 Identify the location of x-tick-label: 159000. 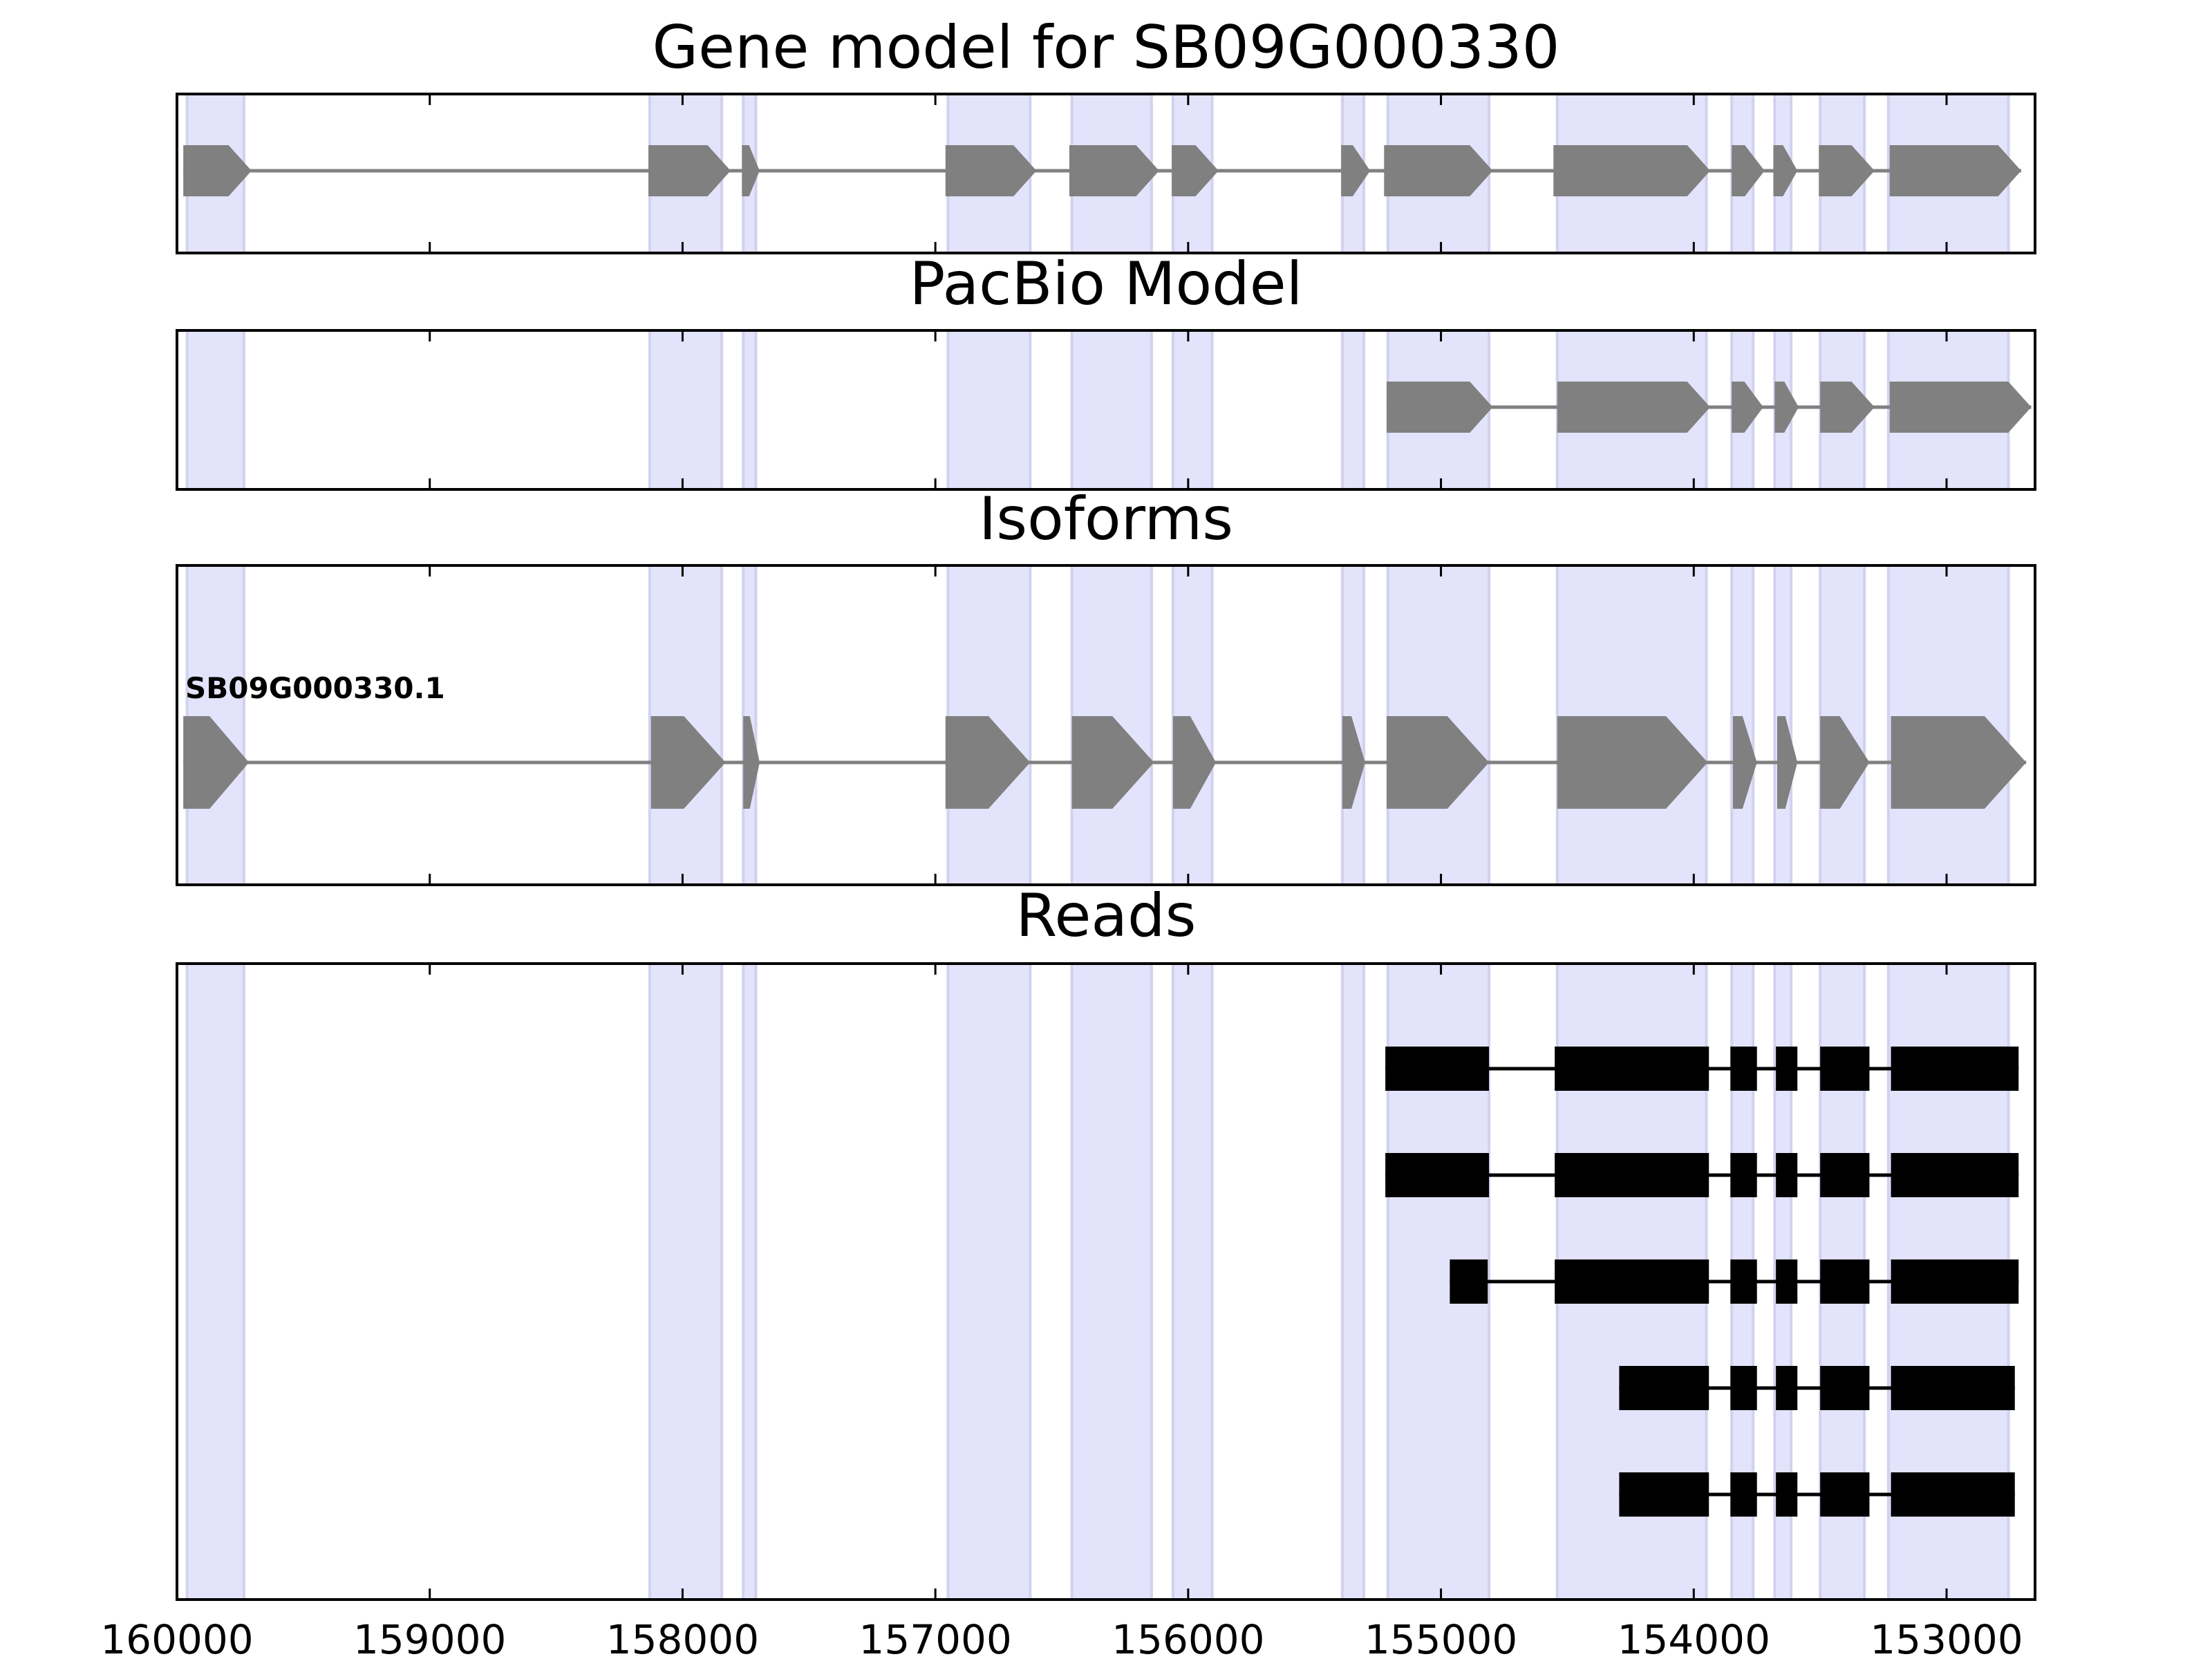
(429, 1638).